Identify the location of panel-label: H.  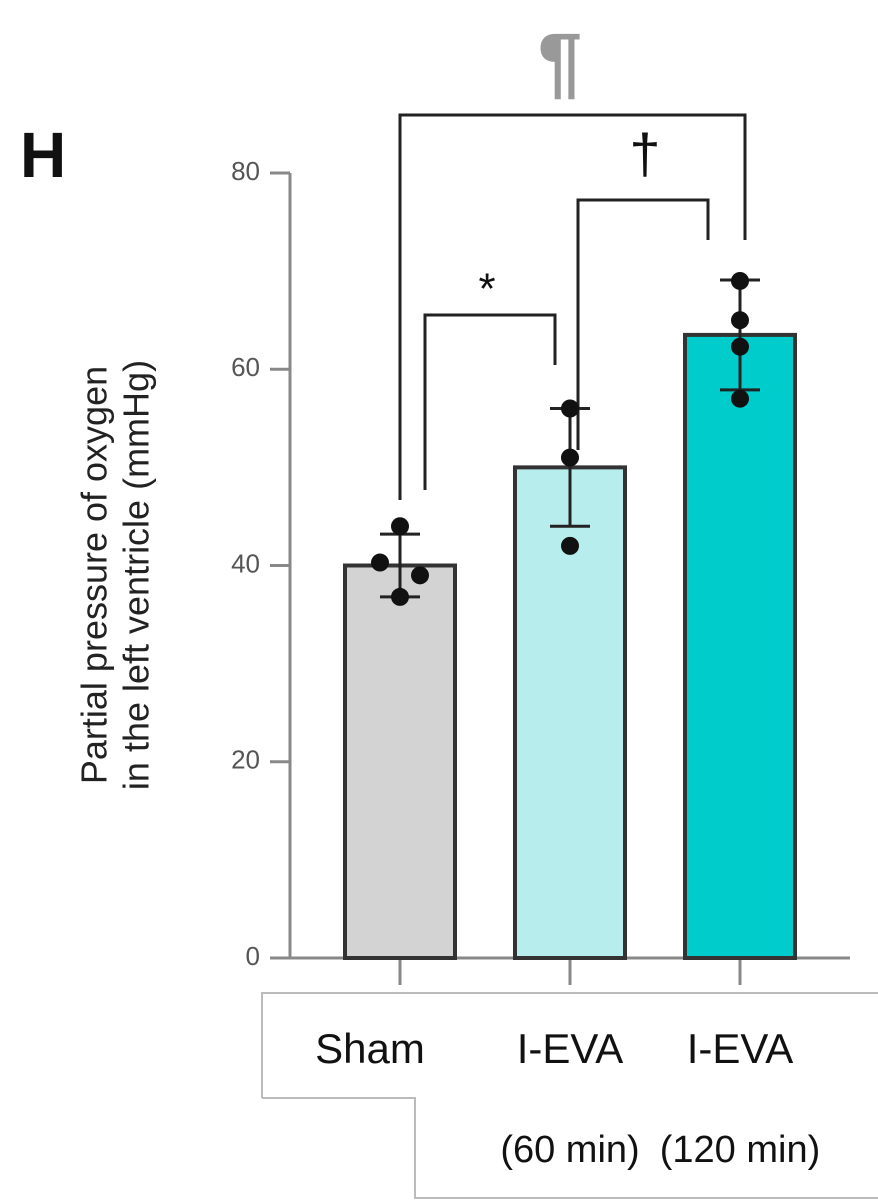
(43, 155).